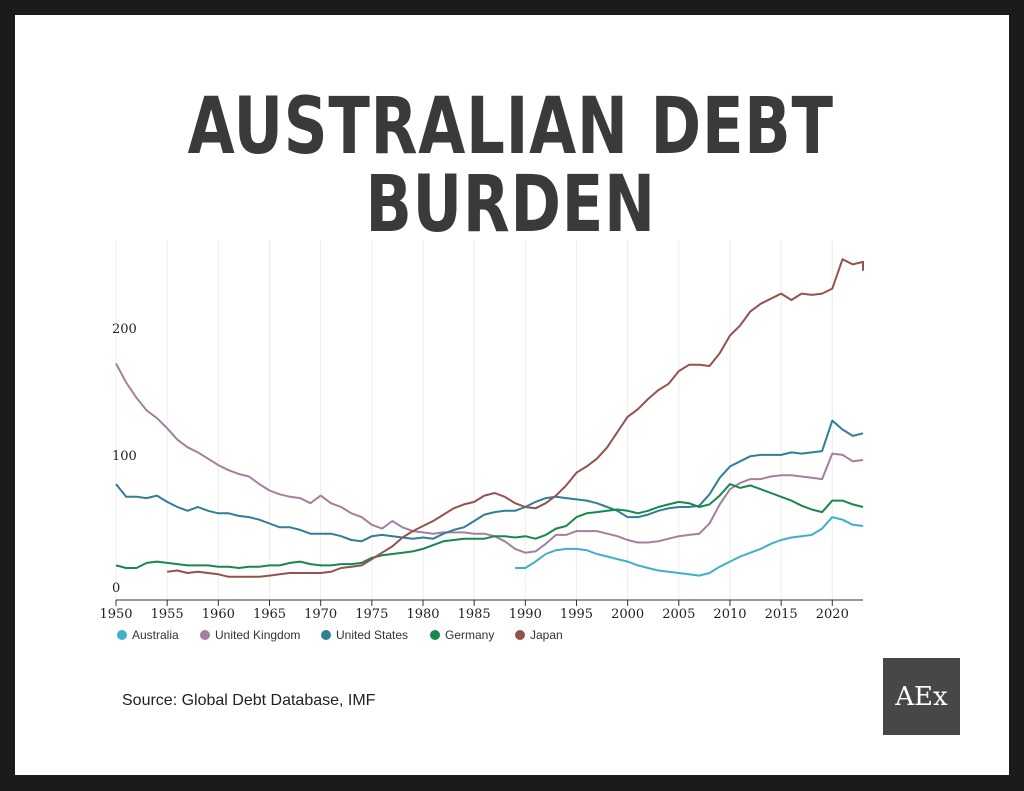 The image size is (1024, 791). What do you see at coordinates (124, 329) in the screenshot?
I see `y-tick-label-200: 200` at bounding box center [124, 329].